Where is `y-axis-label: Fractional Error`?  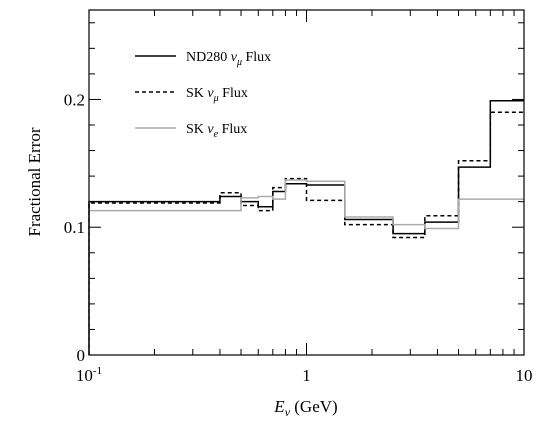 y-axis-label: Fractional Error is located at coordinates (34, 181).